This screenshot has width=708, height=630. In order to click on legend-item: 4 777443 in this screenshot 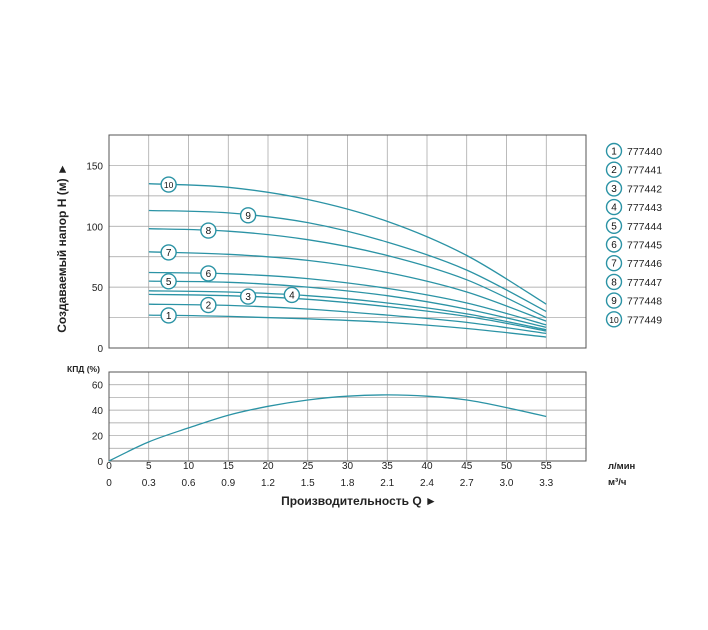, I will do `click(633, 207)`.